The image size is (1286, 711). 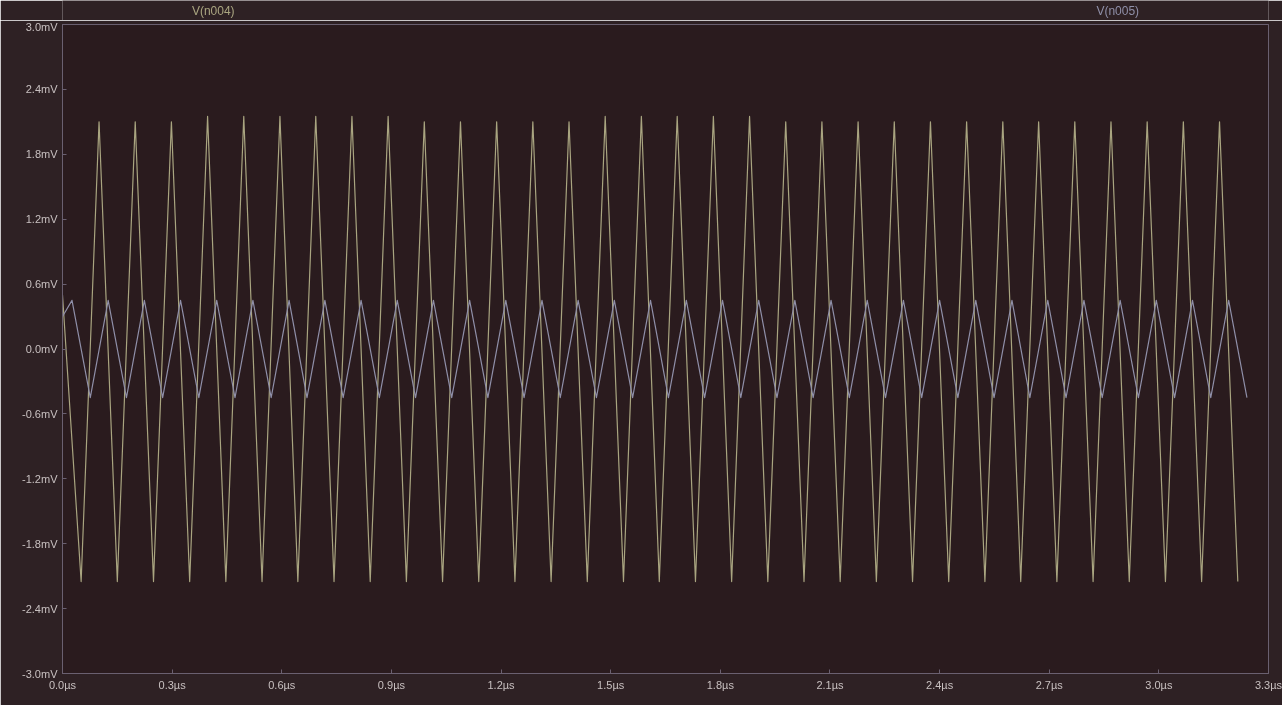 What do you see at coordinates (830, 684) in the screenshot?
I see `x-tick-label: 2.1µs` at bounding box center [830, 684].